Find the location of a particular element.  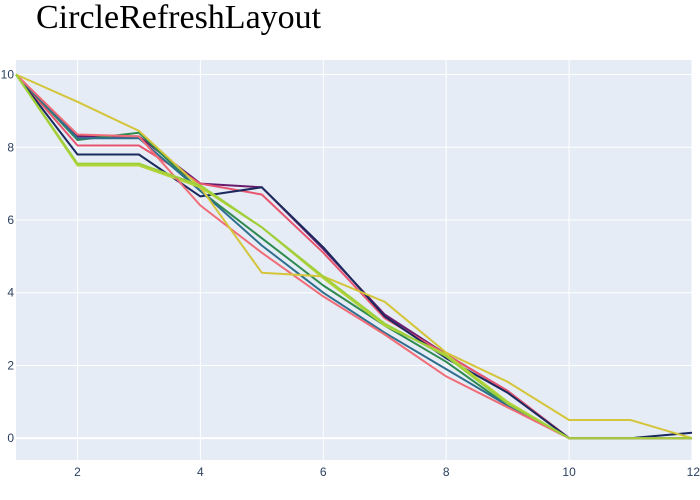

y-axis-ticks: 0 2 4 6 8 10 is located at coordinates (8, 257).